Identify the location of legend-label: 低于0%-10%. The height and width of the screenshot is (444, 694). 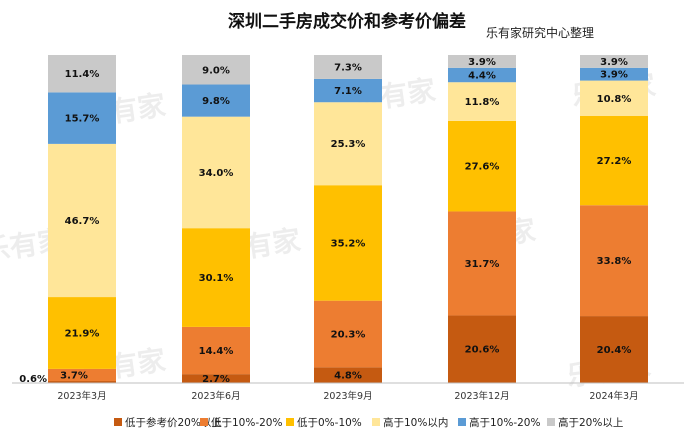
(329, 422).